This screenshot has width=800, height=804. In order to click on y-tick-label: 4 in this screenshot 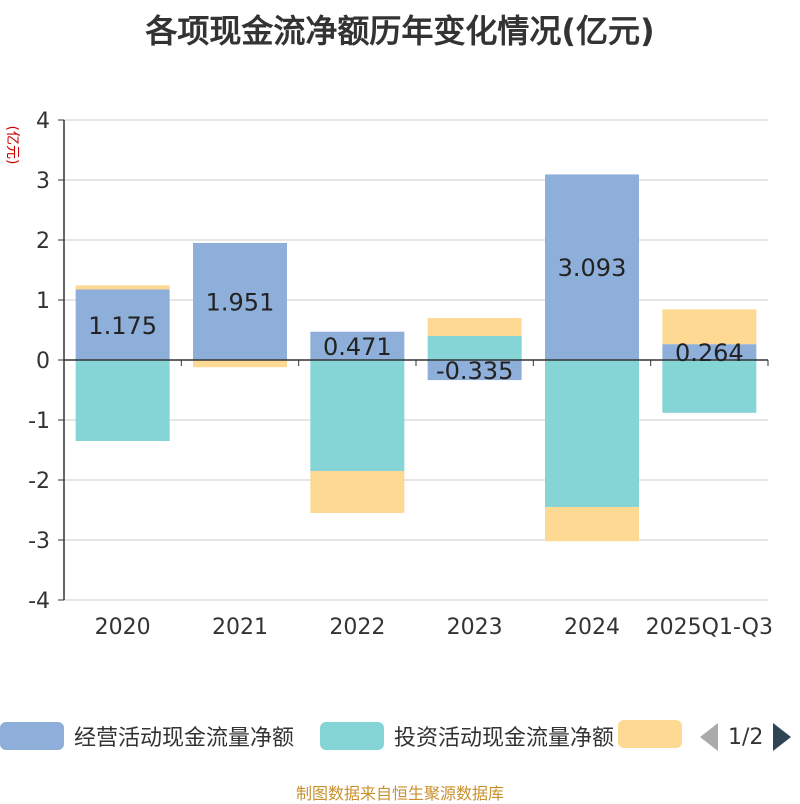, I will do `click(43, 121)`.